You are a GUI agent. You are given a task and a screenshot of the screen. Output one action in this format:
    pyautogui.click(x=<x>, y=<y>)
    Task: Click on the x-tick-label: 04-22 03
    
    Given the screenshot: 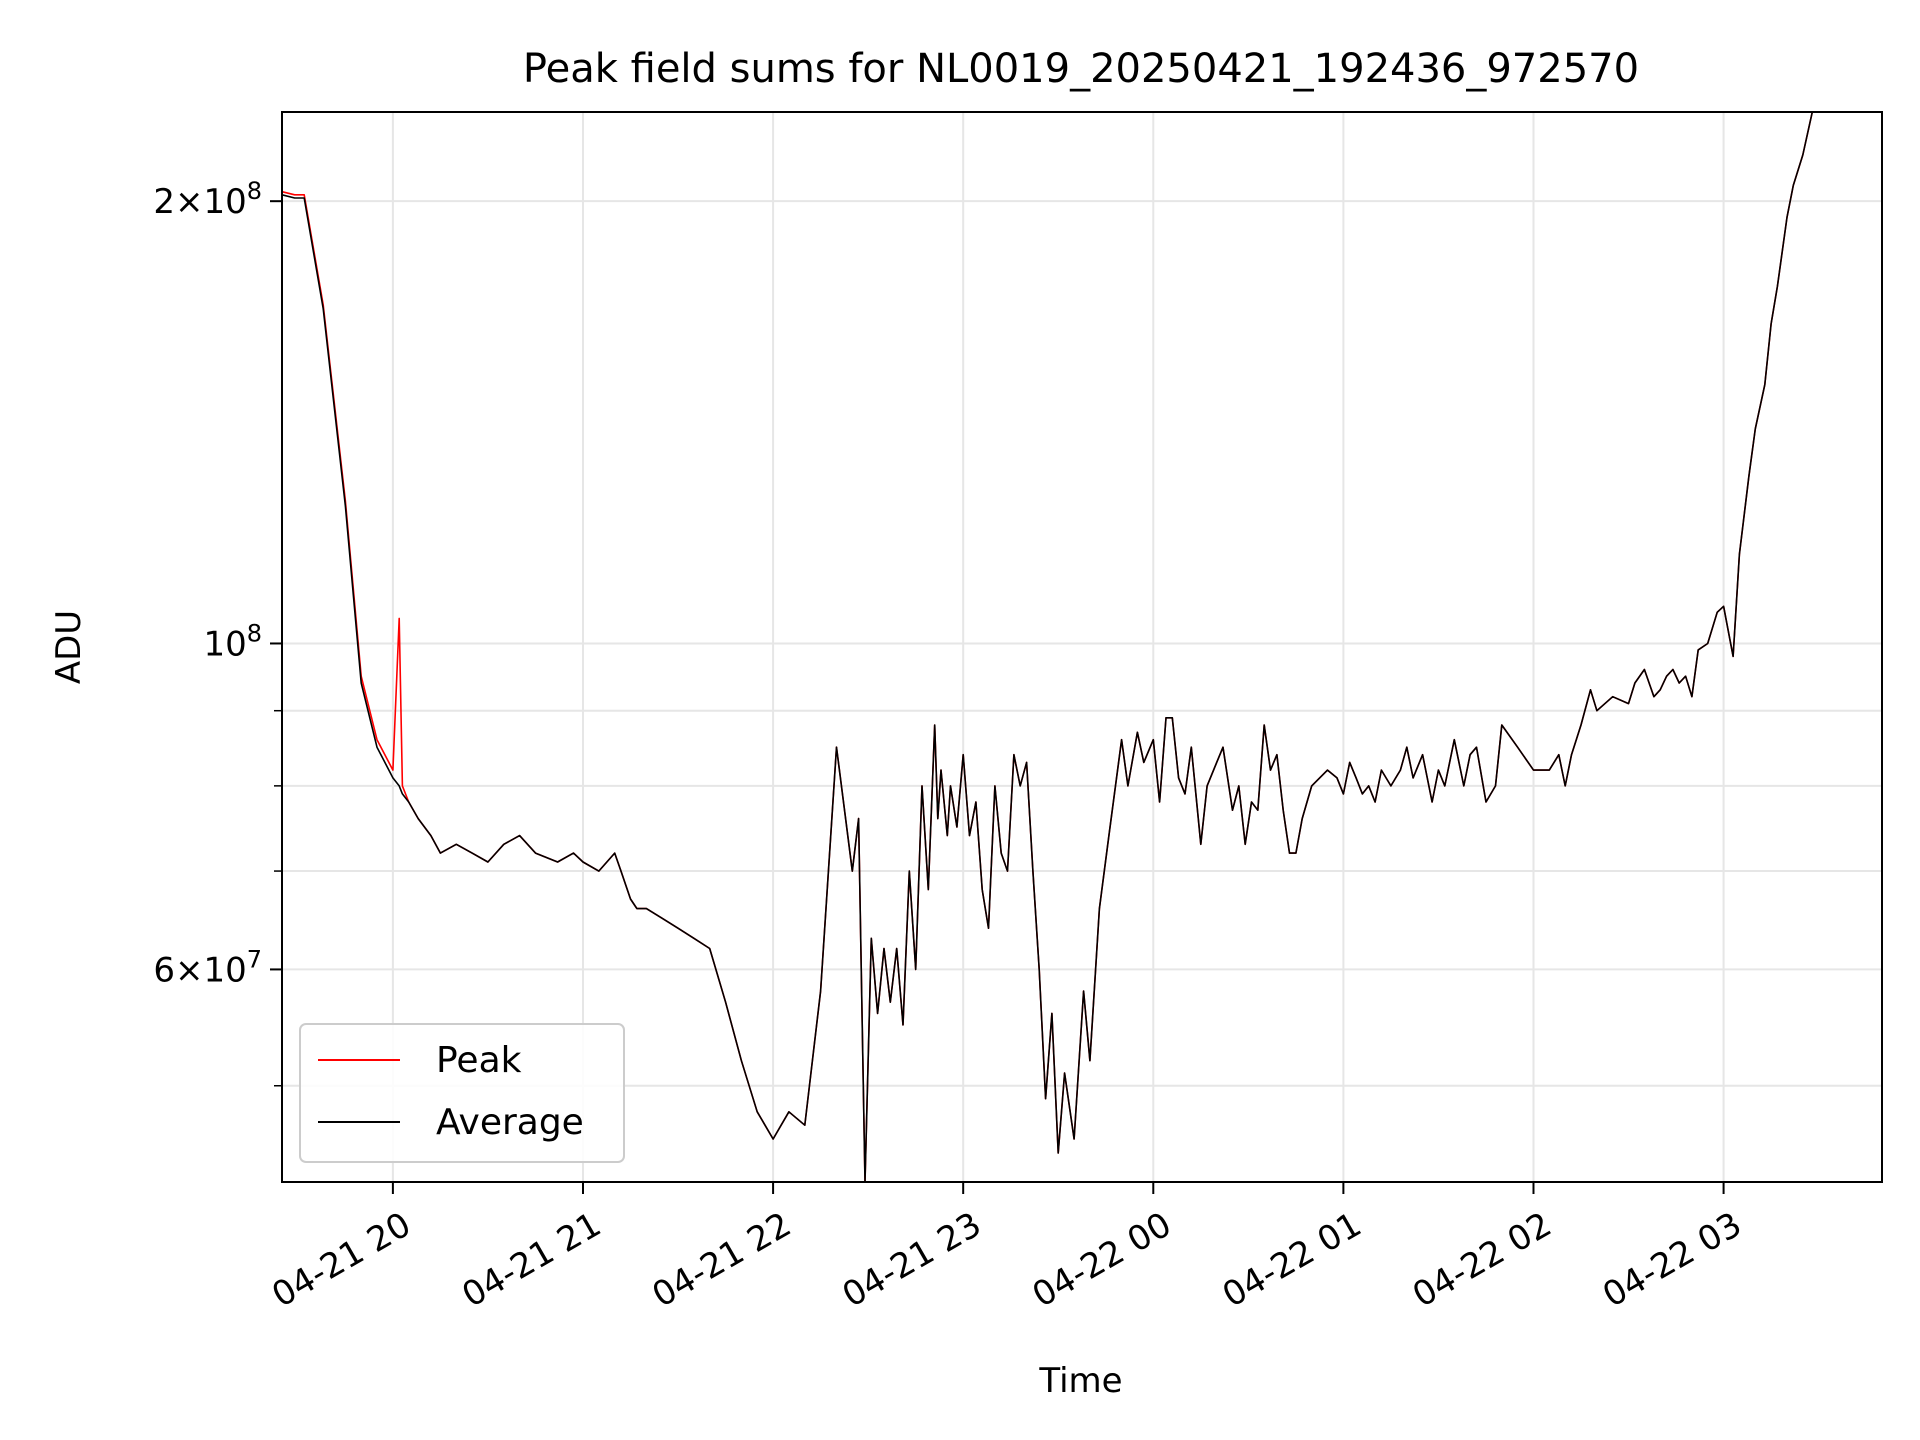 What is the action you would take?
    pyautogui.click(x=1672, y=1260)
    